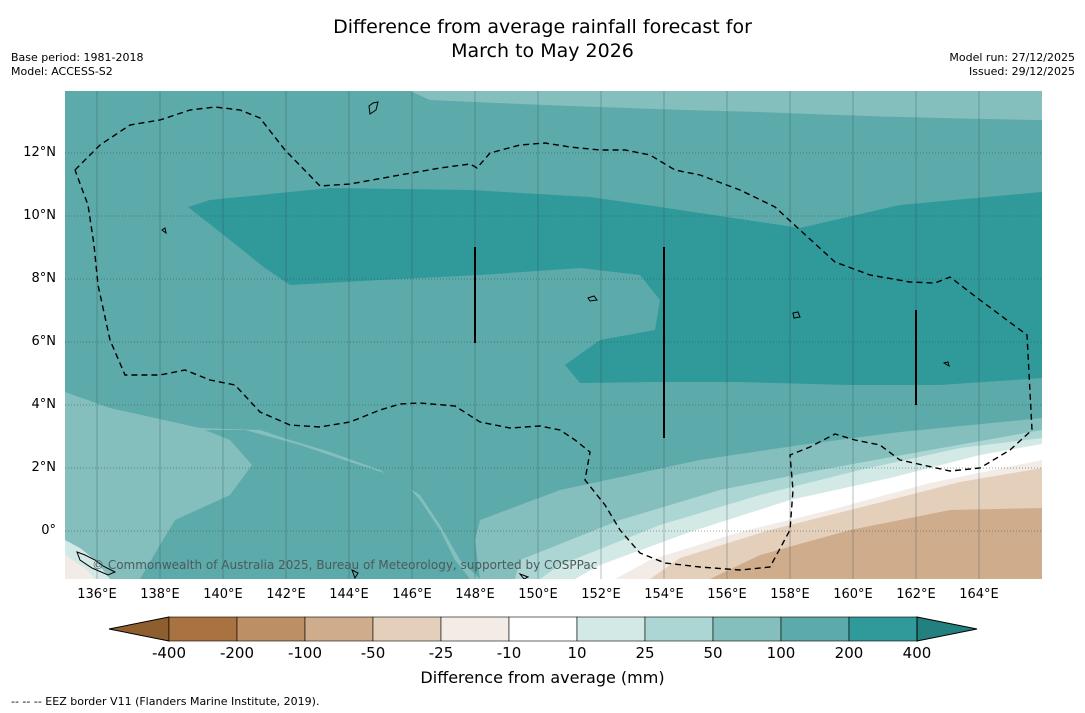 Image resolution: width=1085 pixels, height=713 pixels. What do you see at coordinates (916, 594) in the screenshot?
I see `lon-label: 162°E` at bounding box center [916, 594].